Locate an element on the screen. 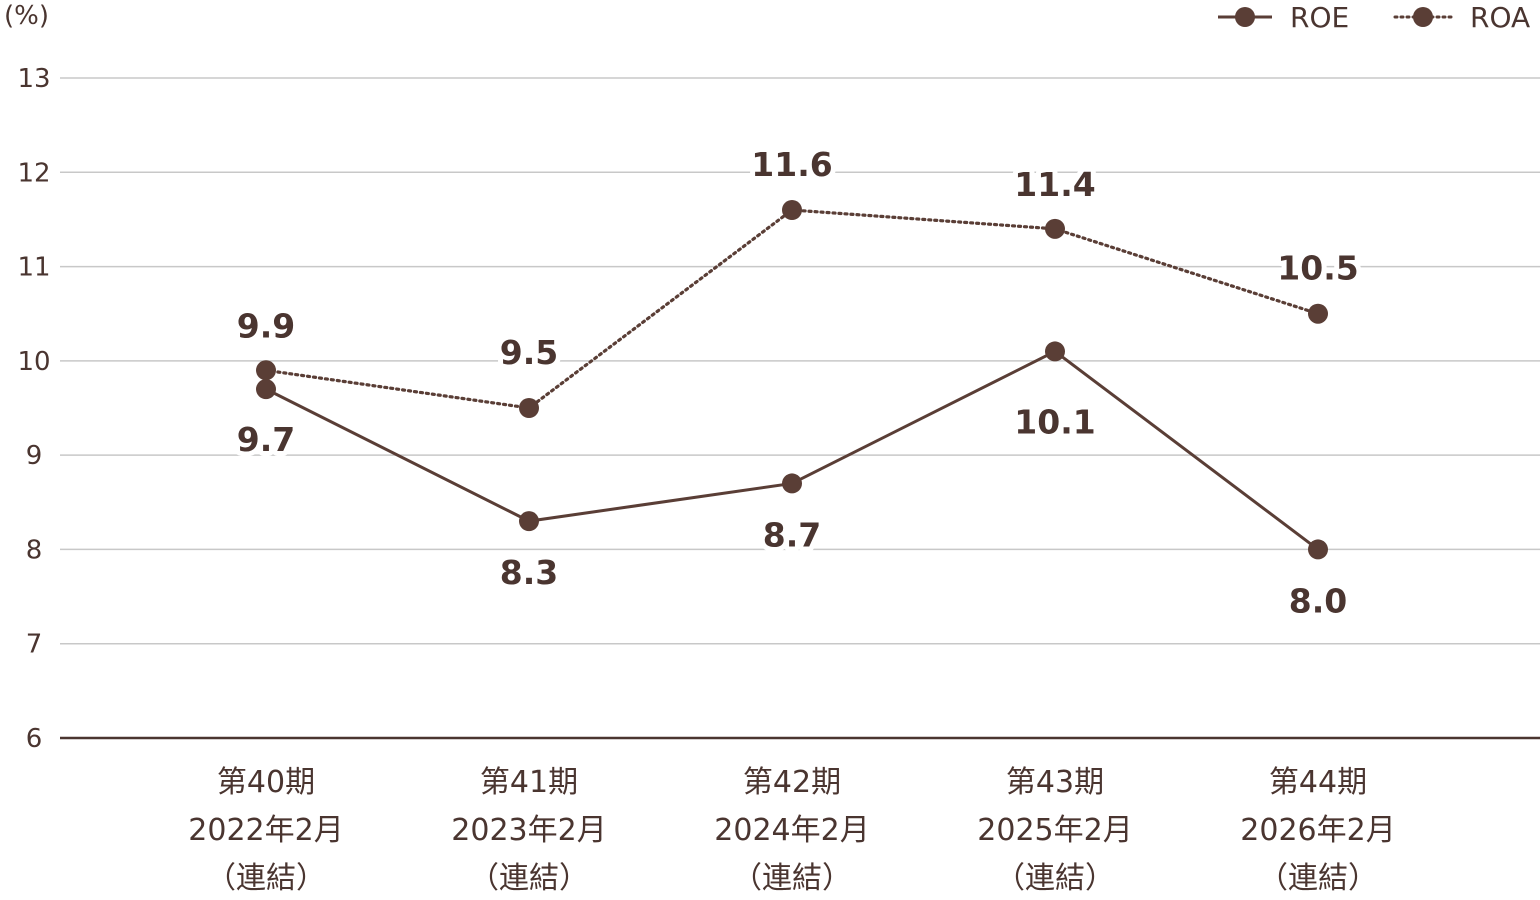 The width and height of the screenshot is (1540, 900). data-label-roa: 11.6 is located at coordinates (791, 164).